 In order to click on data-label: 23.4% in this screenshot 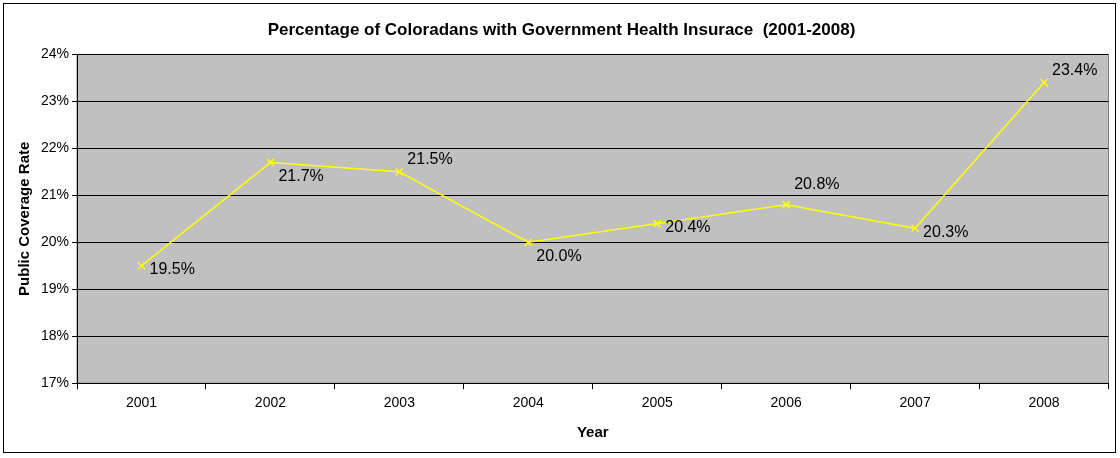, I will do `click(1075, 69)`.